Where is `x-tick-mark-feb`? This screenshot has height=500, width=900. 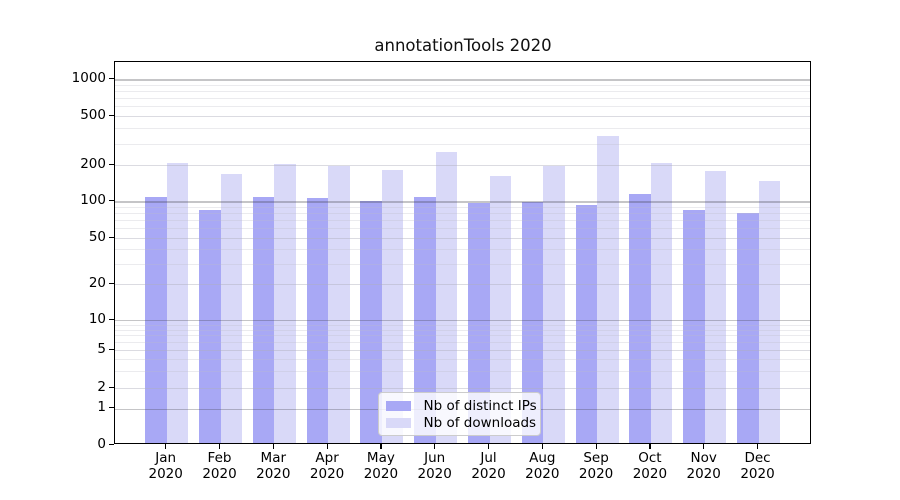
x-tick-mark-feb is located at coordinates (220, 446).